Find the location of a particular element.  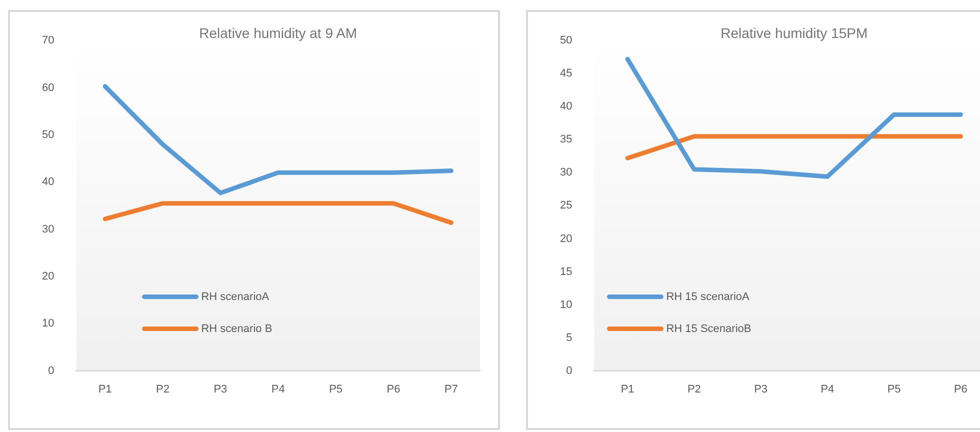

chart-title: Relative humidity at 9 AM is located at coordinates (278, 32).